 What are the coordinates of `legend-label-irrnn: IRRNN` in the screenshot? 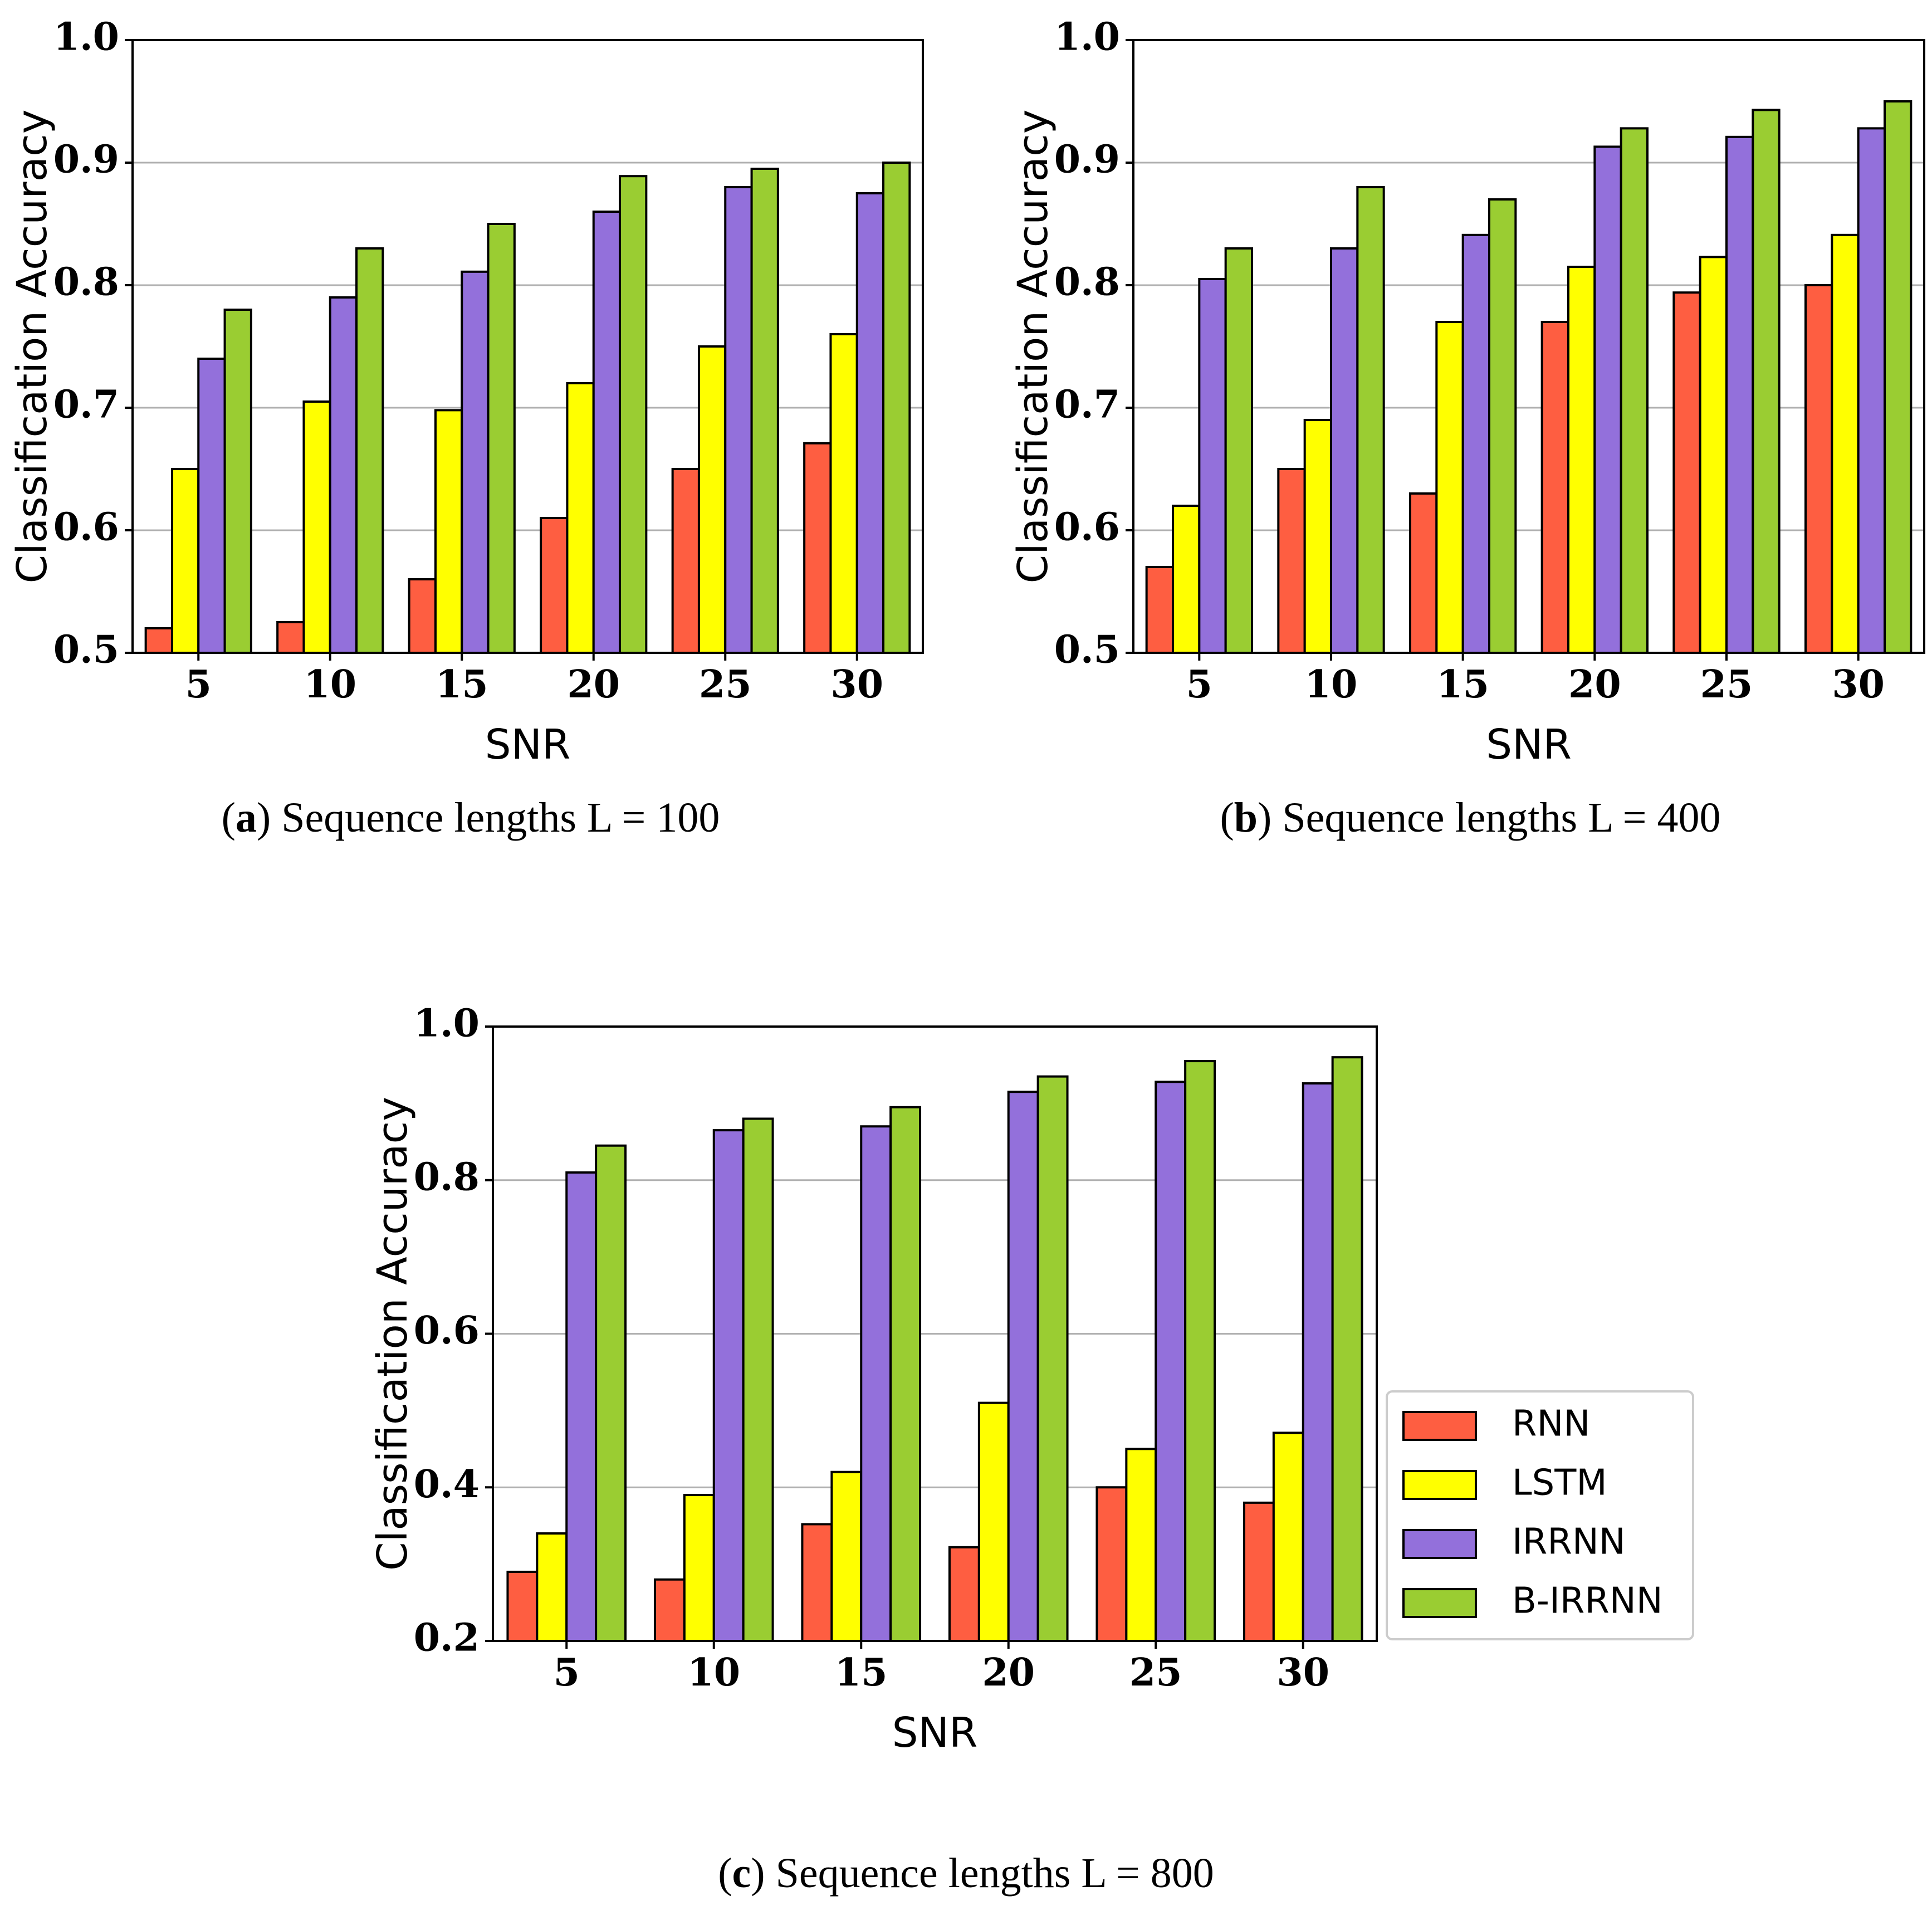 It's located at (1569, 1542).